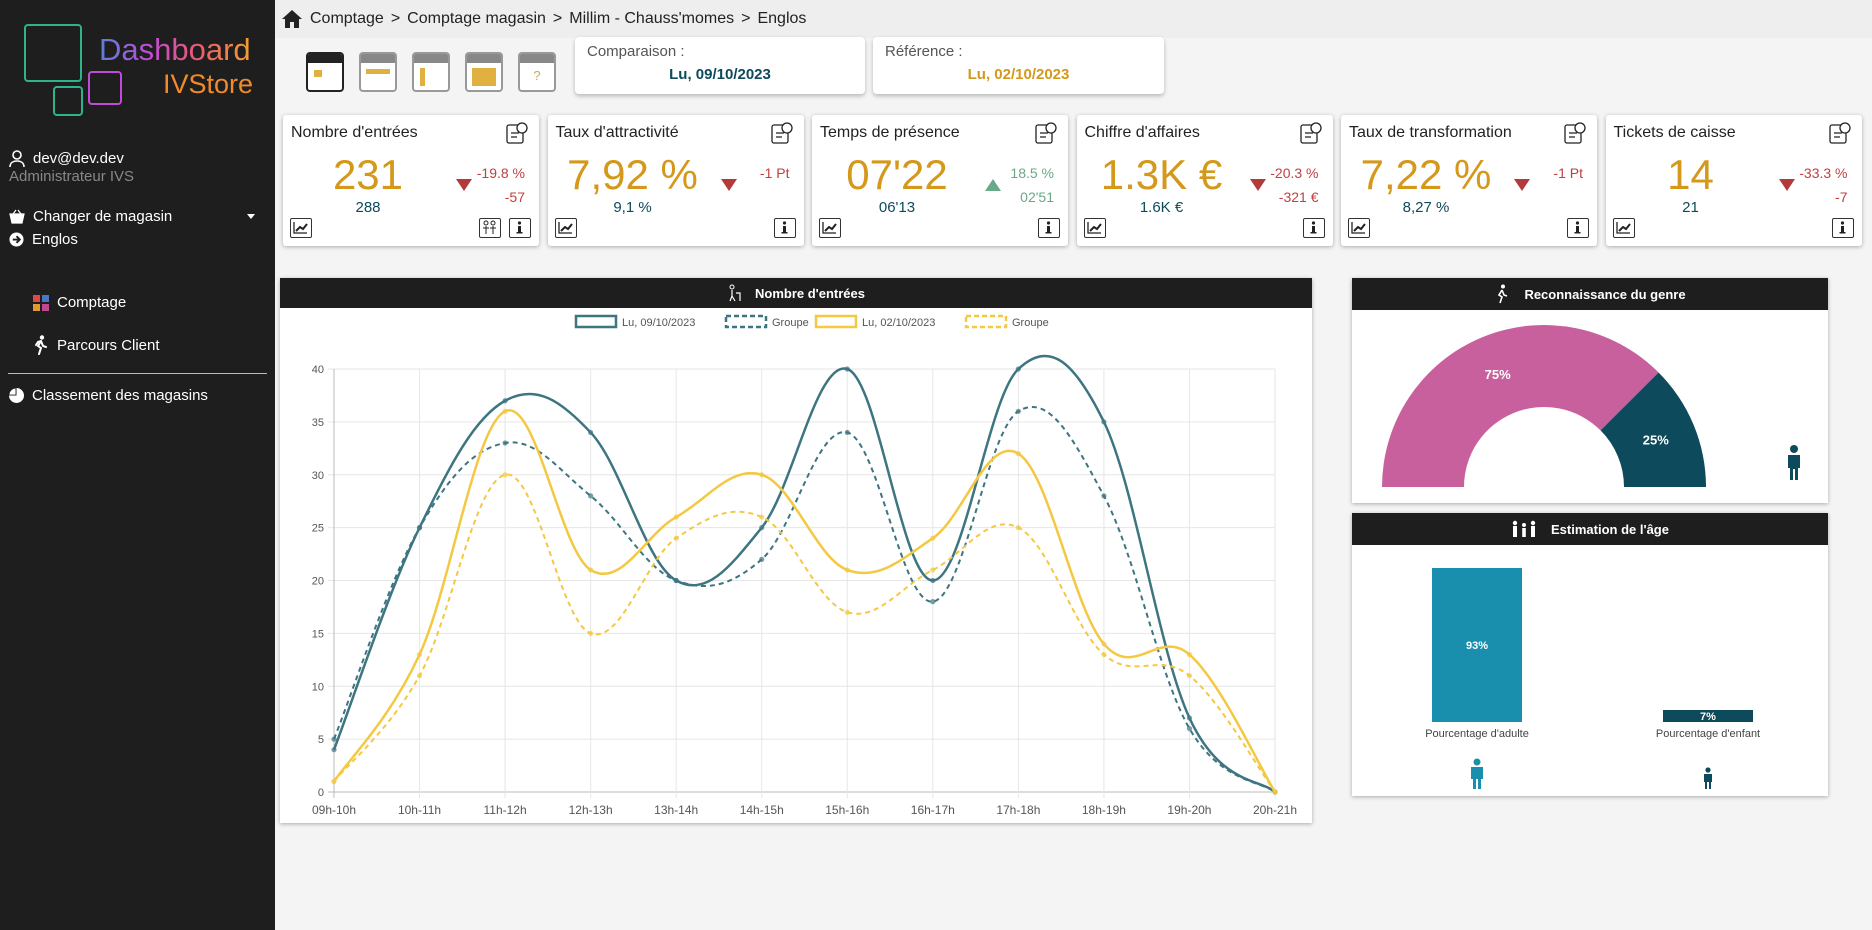 The image size is (1872, 930). Describe the element at coordinates (490, 228) in the screenshot. I see `kpi-group-button` at that location.